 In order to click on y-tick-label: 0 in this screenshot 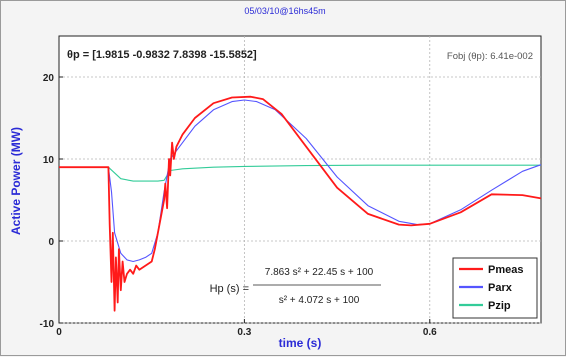, I will do `click(51, 242)`.